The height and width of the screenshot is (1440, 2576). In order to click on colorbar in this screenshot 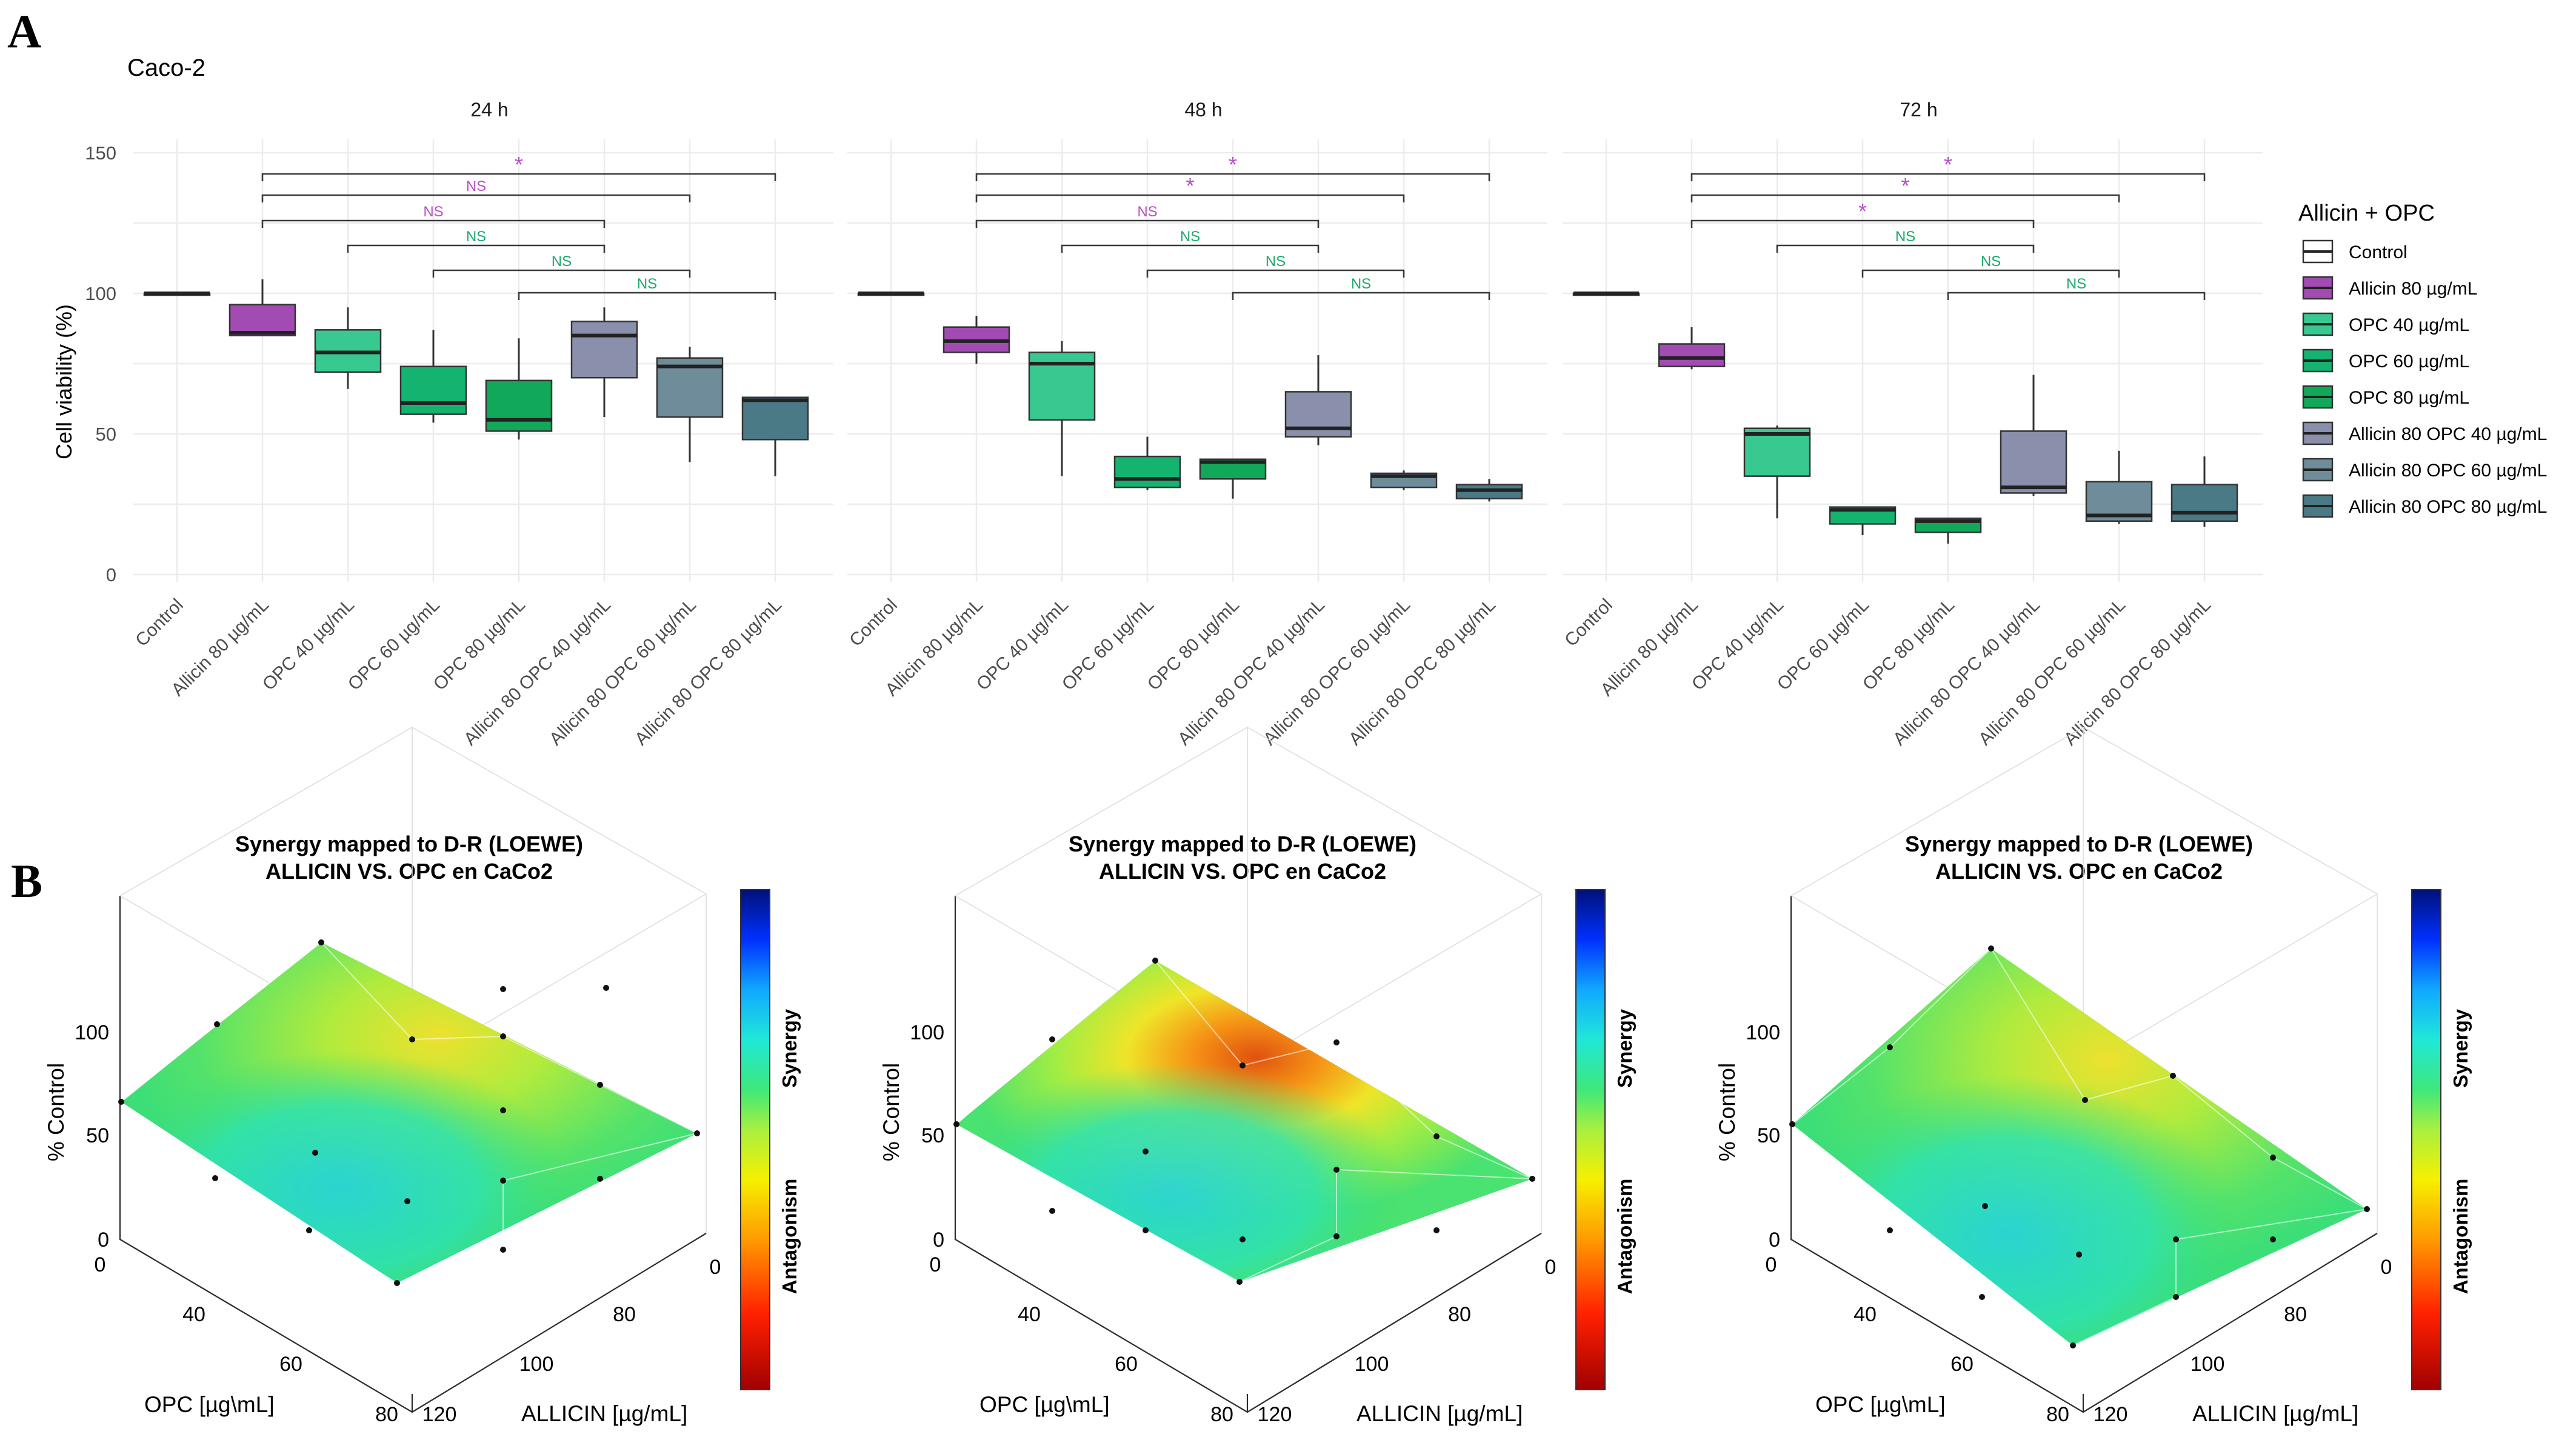, I will do `click(755, 1139)`.